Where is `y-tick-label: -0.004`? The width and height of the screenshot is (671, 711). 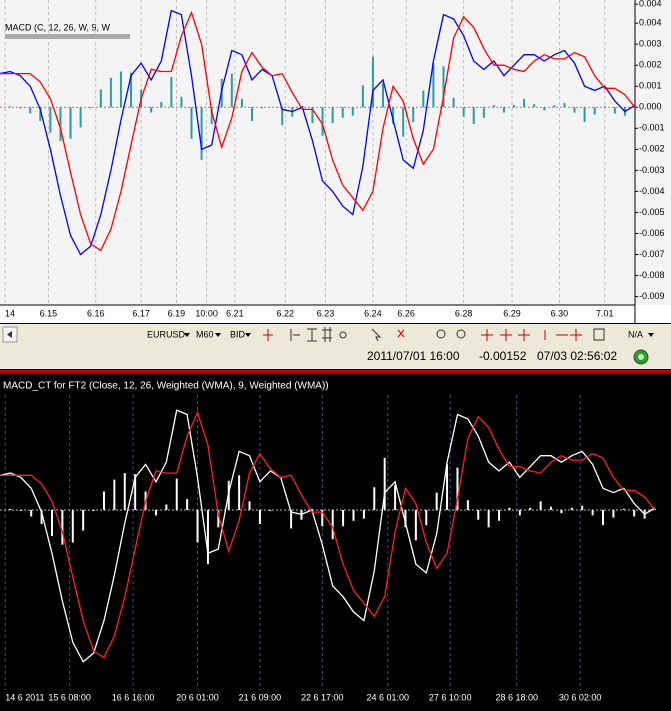
y-tick-label: -0.004 is located at coordinates (652, 191).